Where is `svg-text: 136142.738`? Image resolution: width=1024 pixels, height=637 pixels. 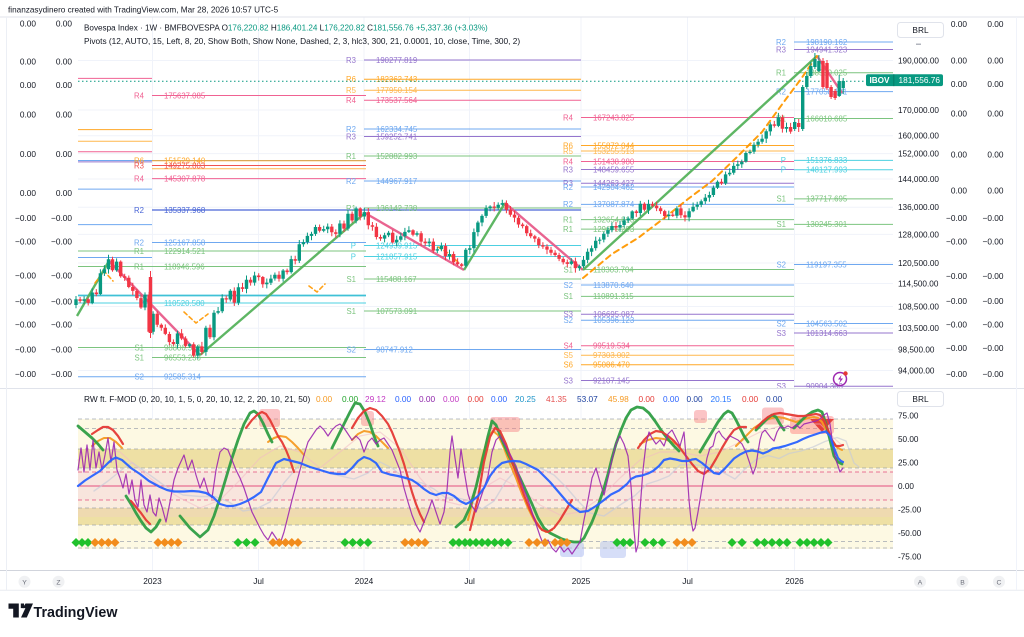
svg-text: 136142.738 is located at coordinates (396, 208).